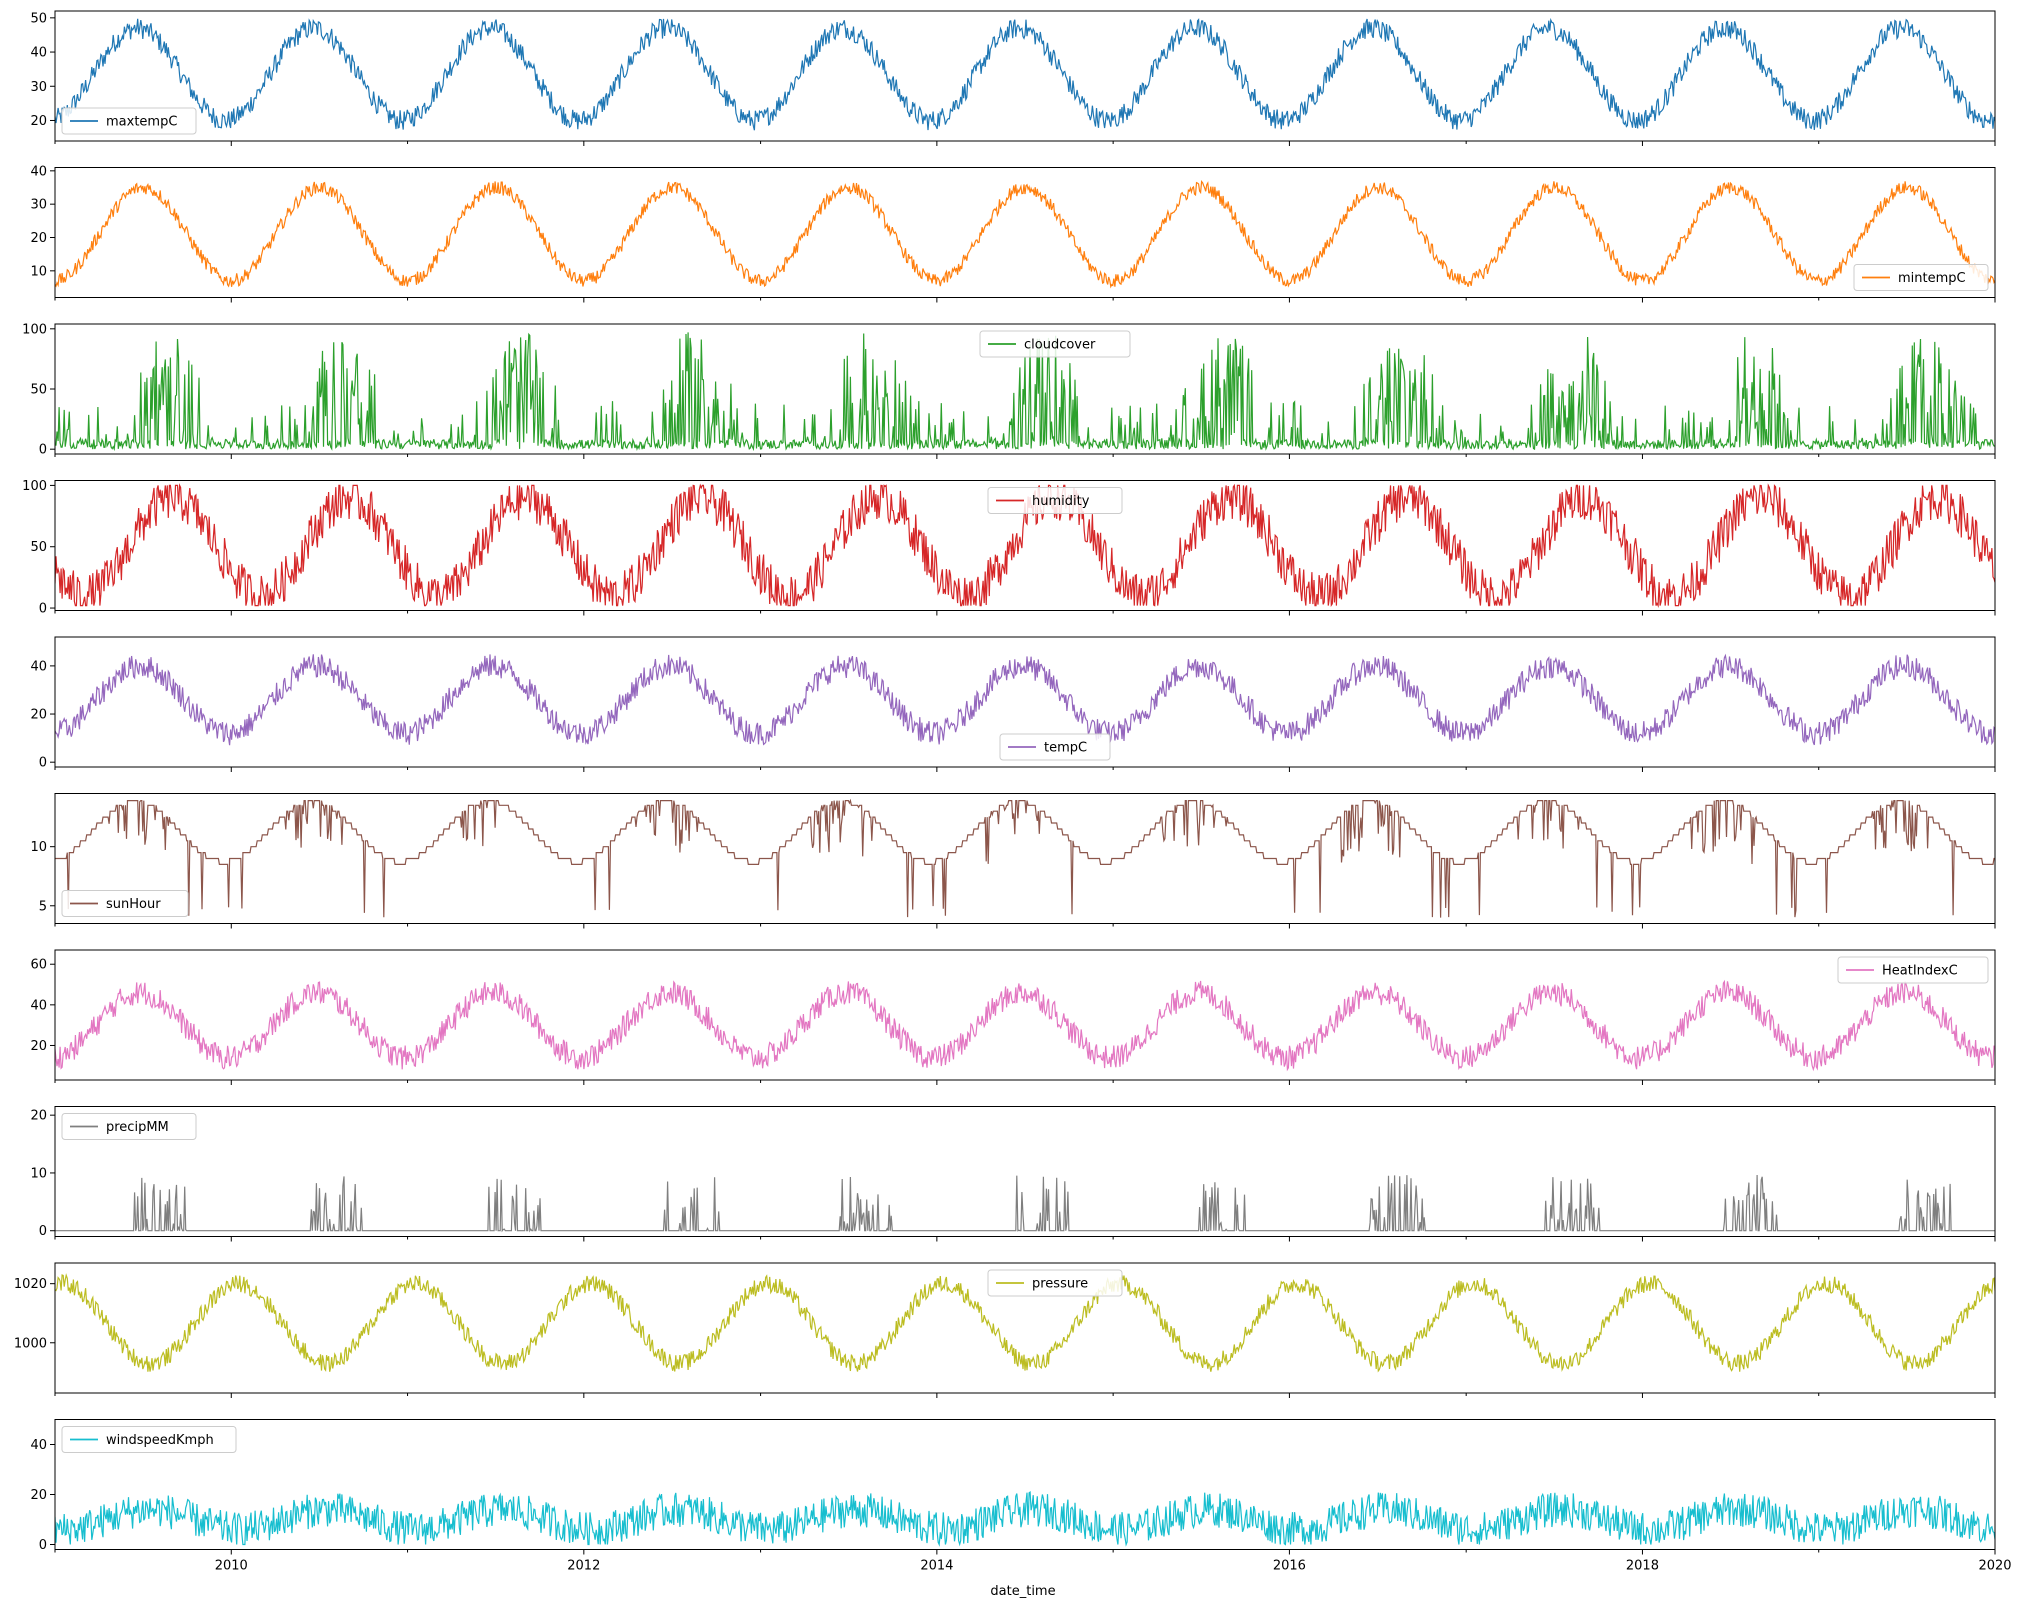  Describe the element at coordinates (133, 904) in the screenshot. I see `legend-label: sunHour` at that location.